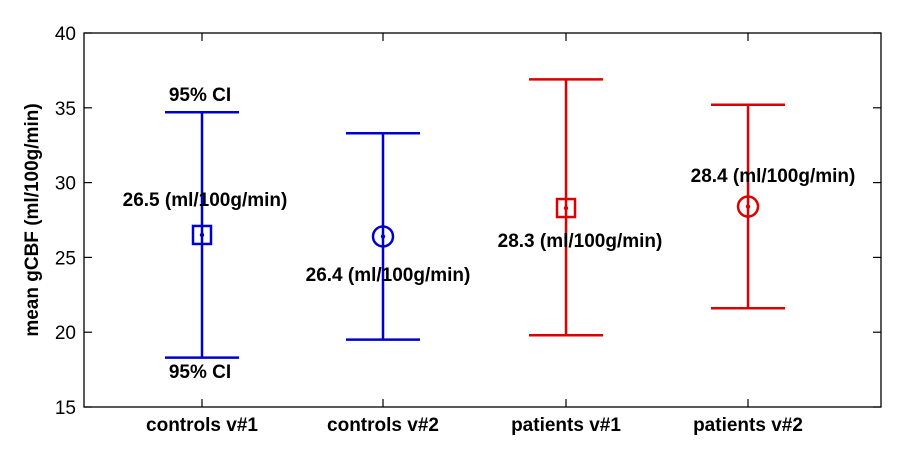  I want to click on y-axis-title: mean gCBF (ml/100g/min), so click(32, 219).